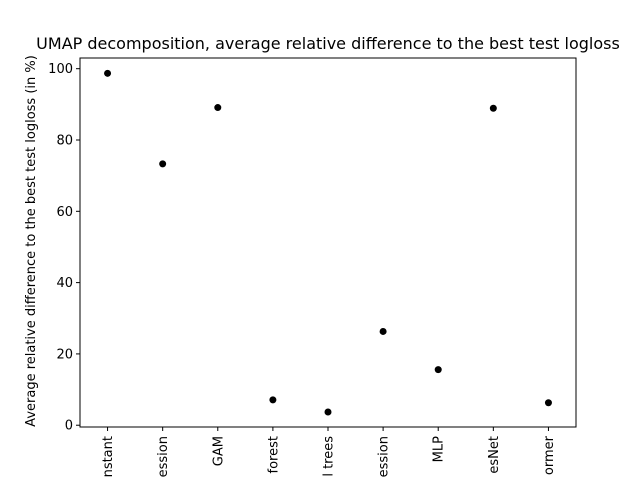 This screenshot has width=640, height=484. Describe the element at coordinates (64, 248) in the screenshot. I see `y-axis: 0 20 40 60 80 100` at that location.